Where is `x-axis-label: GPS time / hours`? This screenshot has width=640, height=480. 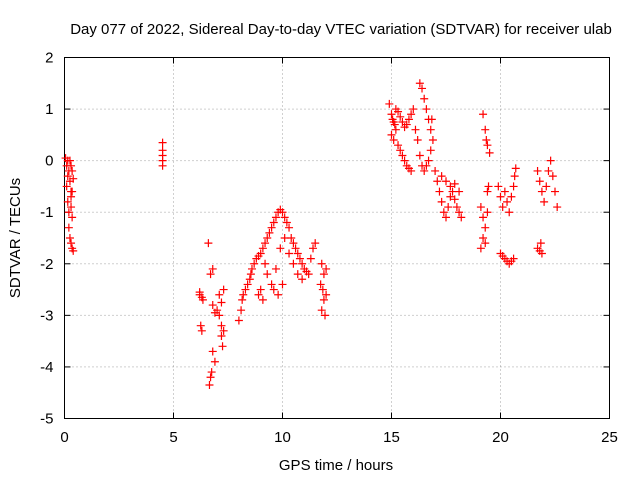 x-axis-label: GPS time / hours is located at coordinates (336, 465).